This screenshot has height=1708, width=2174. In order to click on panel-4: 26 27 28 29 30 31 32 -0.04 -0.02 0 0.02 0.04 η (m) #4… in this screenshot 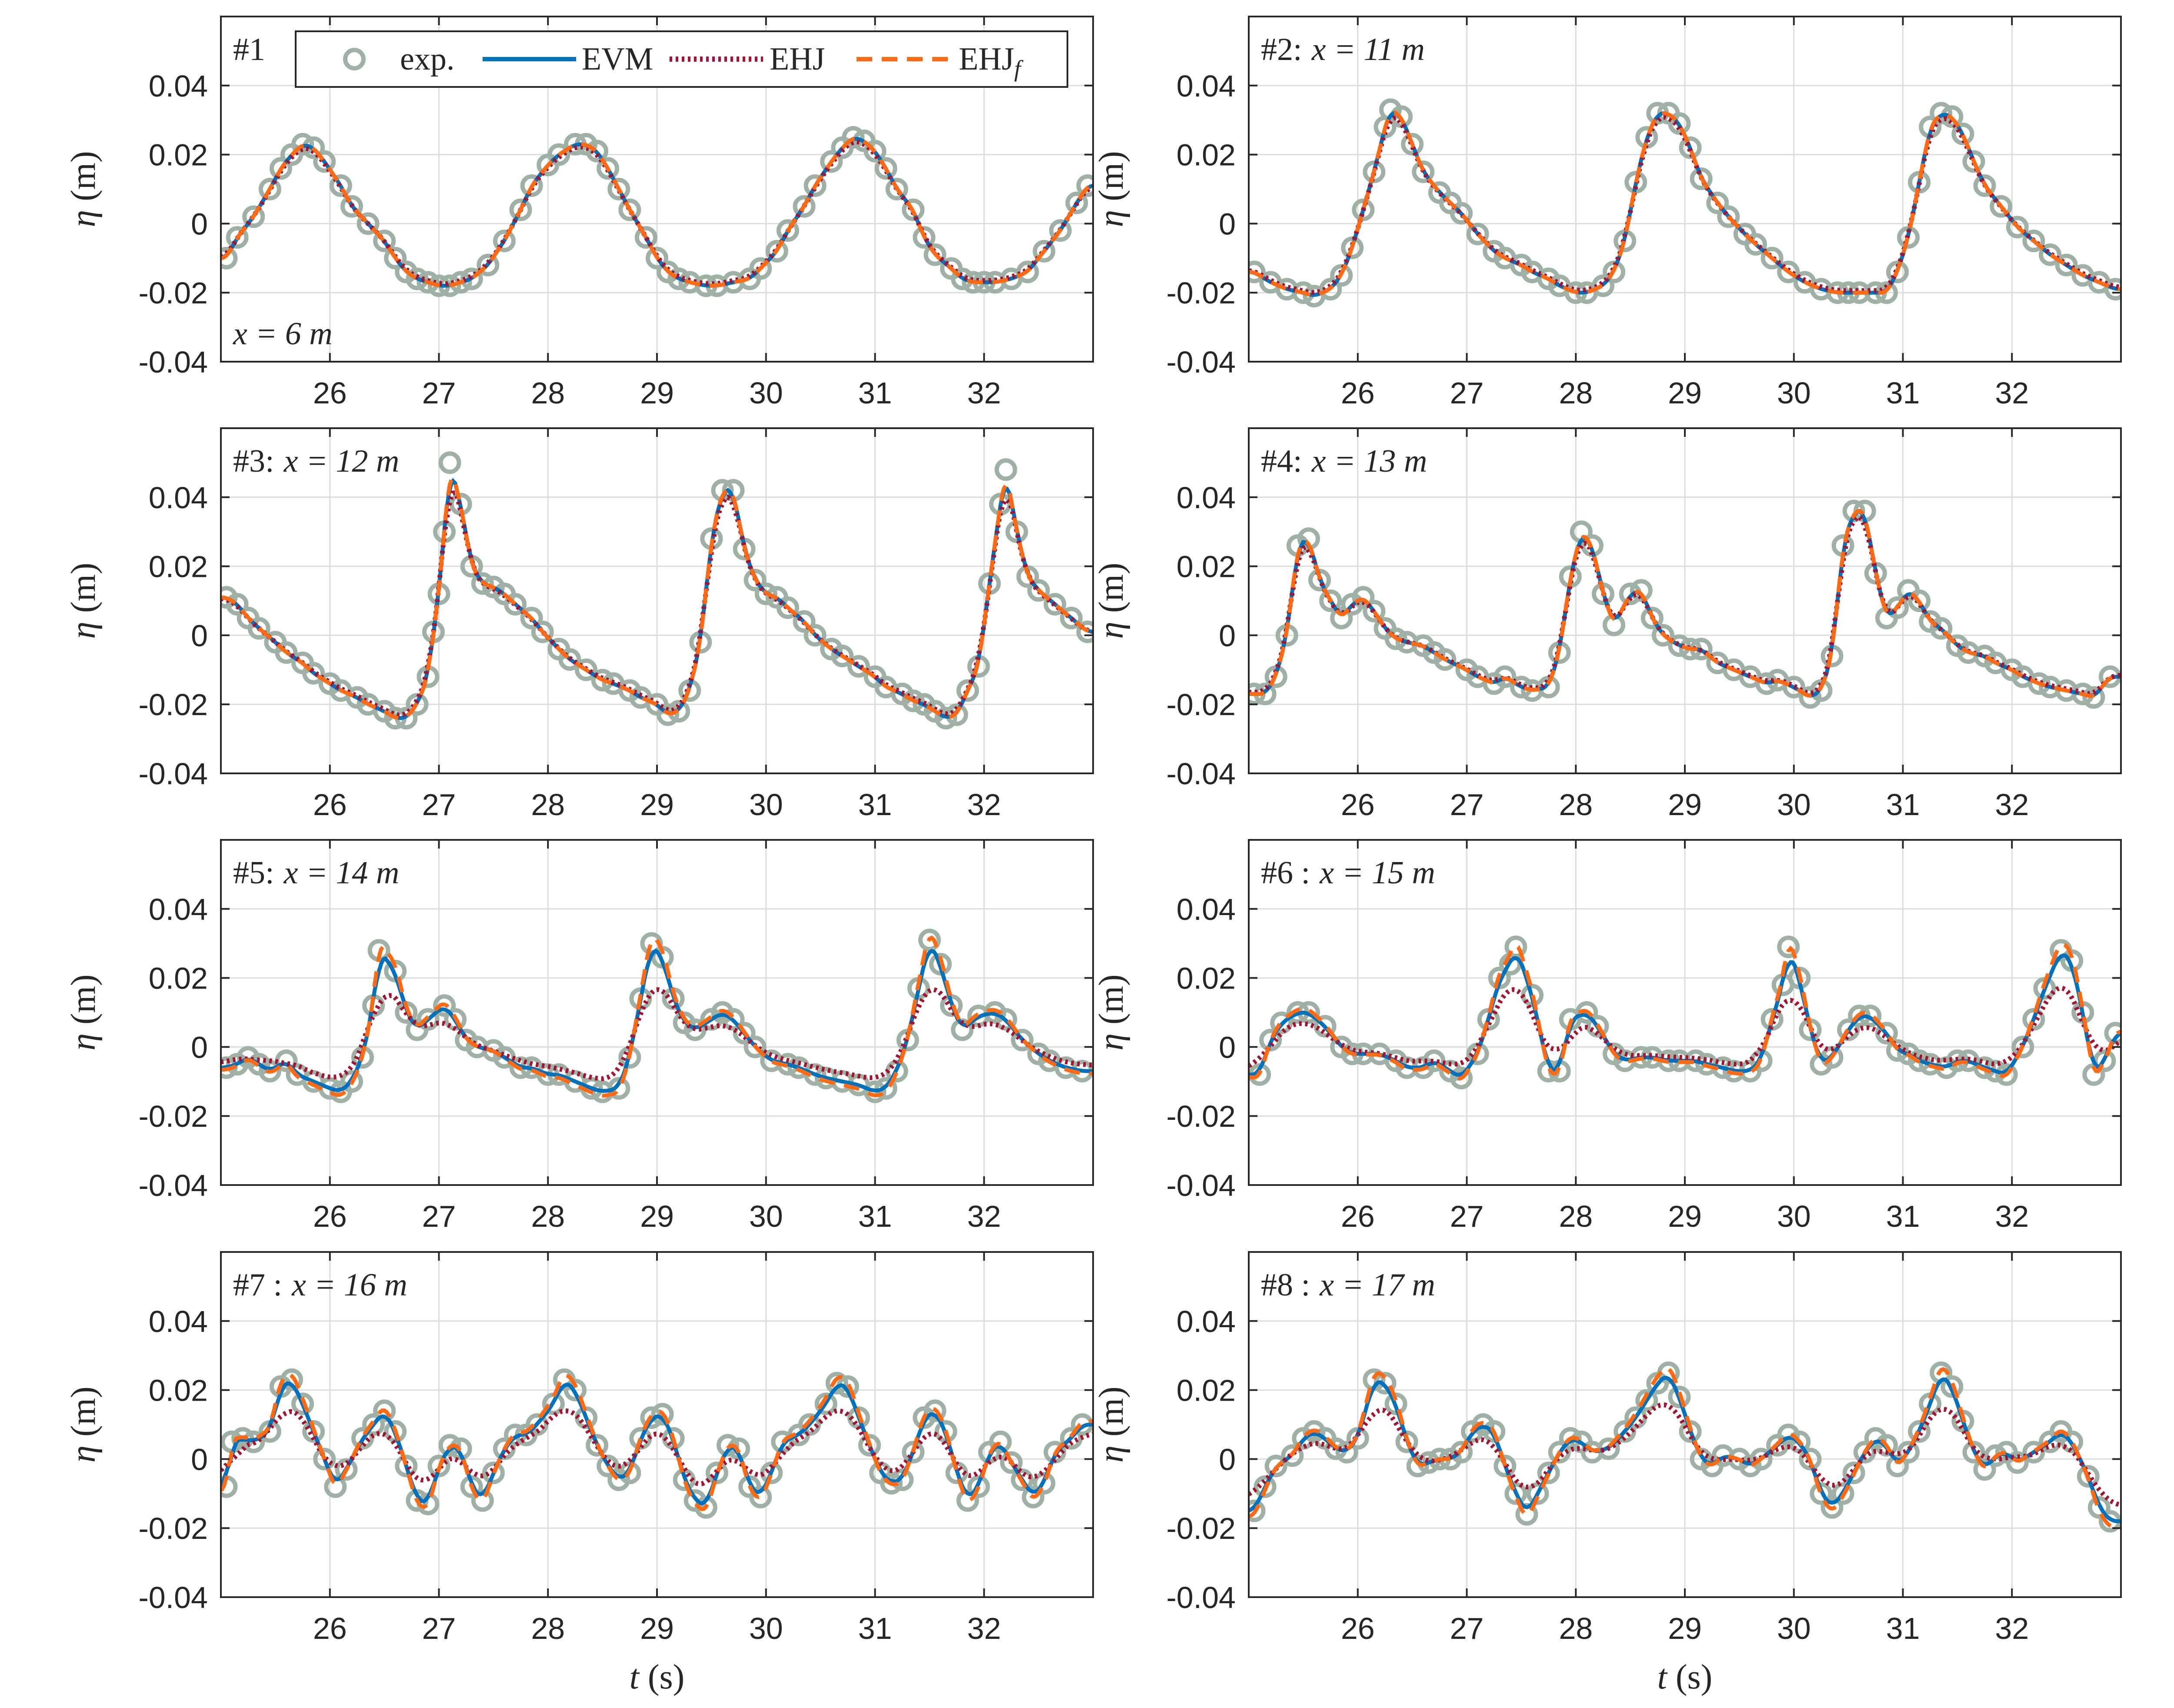, I will do `click(1607, 624)`.